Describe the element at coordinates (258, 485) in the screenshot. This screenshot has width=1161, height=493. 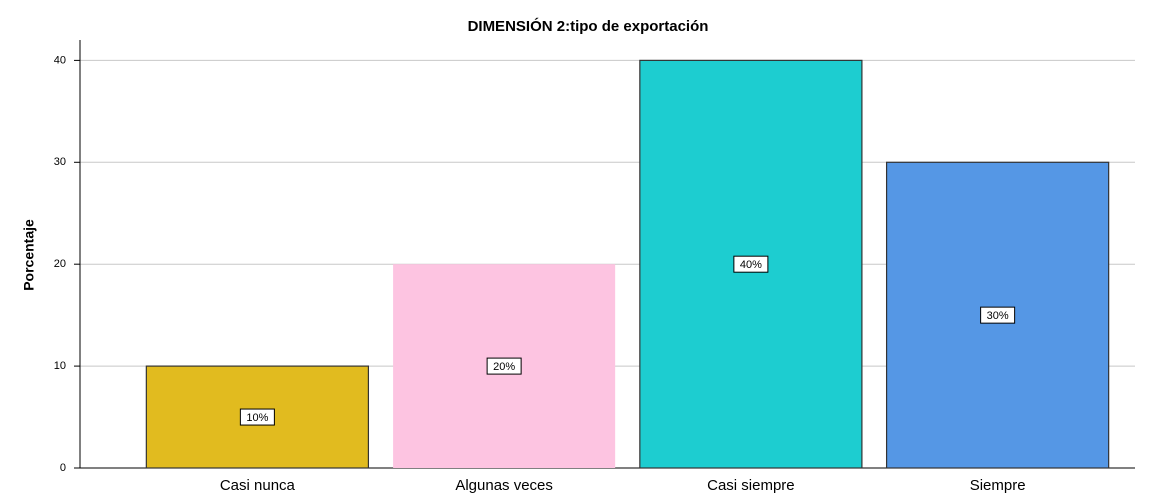
I see `x-tick-label: Casi nunca` at that location.